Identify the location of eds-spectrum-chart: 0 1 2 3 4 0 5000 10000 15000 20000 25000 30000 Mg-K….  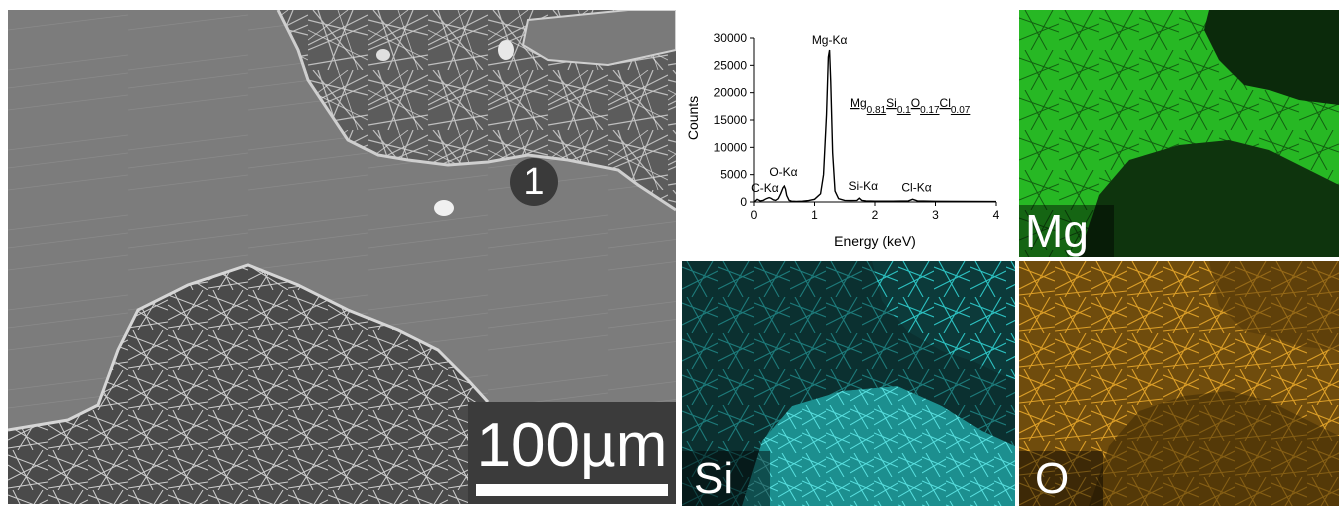
(848, 130).